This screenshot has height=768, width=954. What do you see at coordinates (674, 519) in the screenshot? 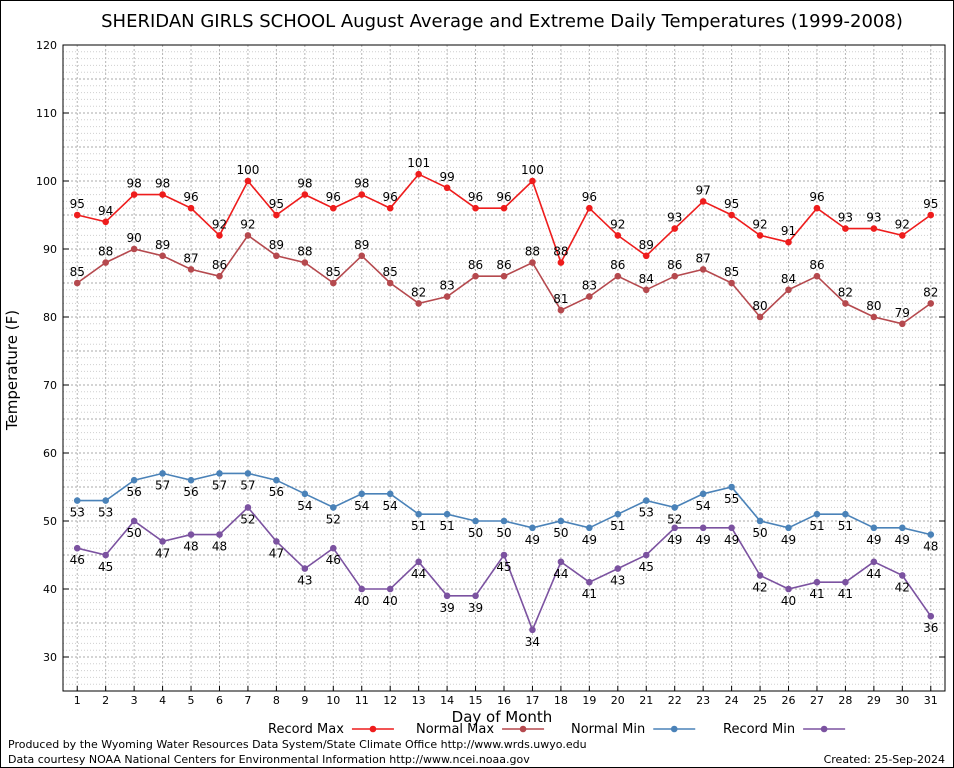
I see `data-label: 52` at bounding box center [674, 519].